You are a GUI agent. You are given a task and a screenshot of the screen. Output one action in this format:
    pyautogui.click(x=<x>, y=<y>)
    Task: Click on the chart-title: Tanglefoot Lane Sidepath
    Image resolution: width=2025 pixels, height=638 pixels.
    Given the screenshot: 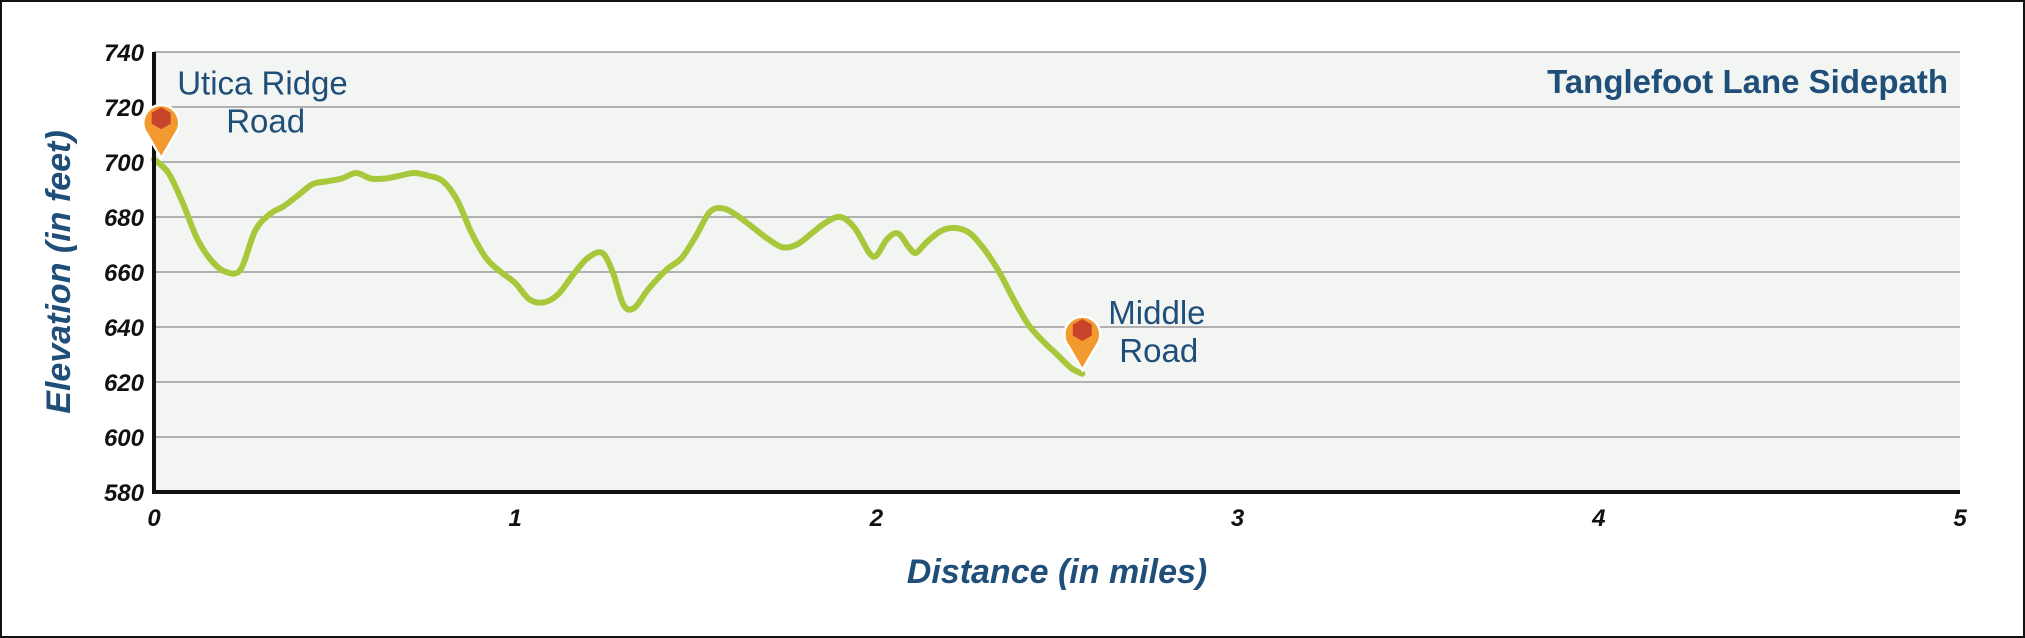 What is the action you would take?
    pyautogui.click(x=1747, y=81)
    